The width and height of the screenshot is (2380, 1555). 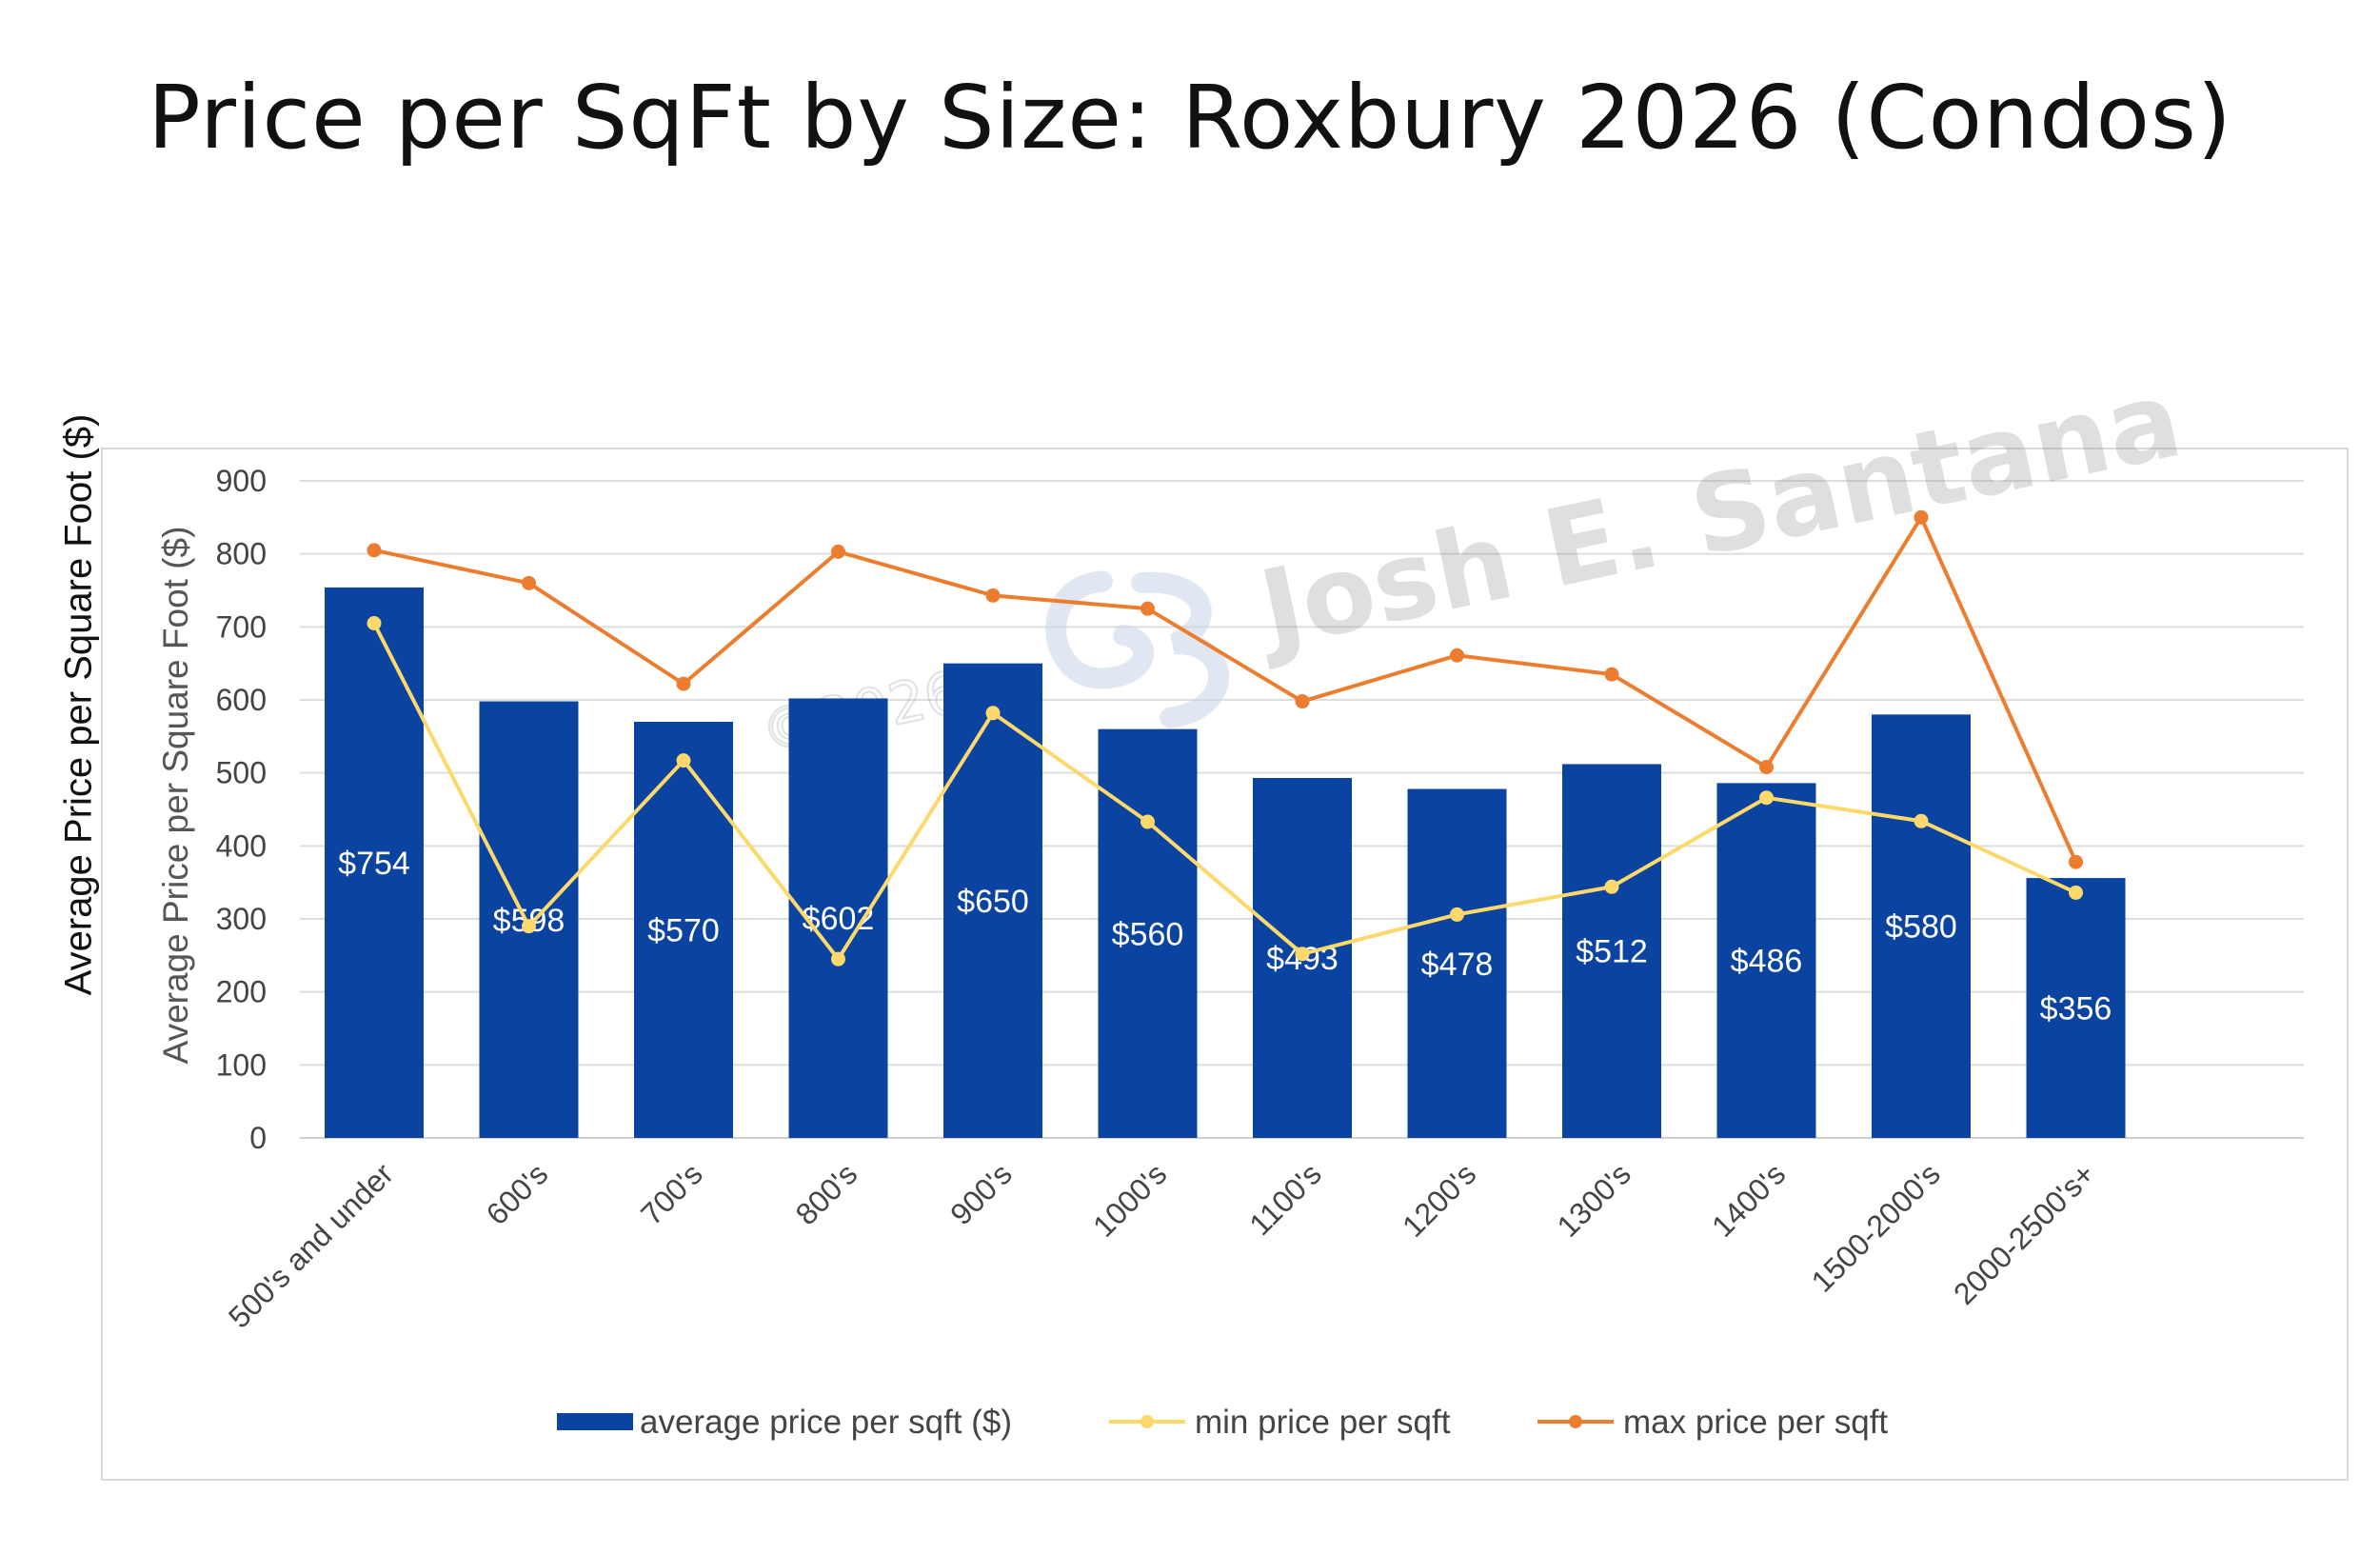 What do you see at coordinates (826, 1423) in the screenshot?
I see `legend-label: average price per sqft ($)` at bounding box center [826, 1423].